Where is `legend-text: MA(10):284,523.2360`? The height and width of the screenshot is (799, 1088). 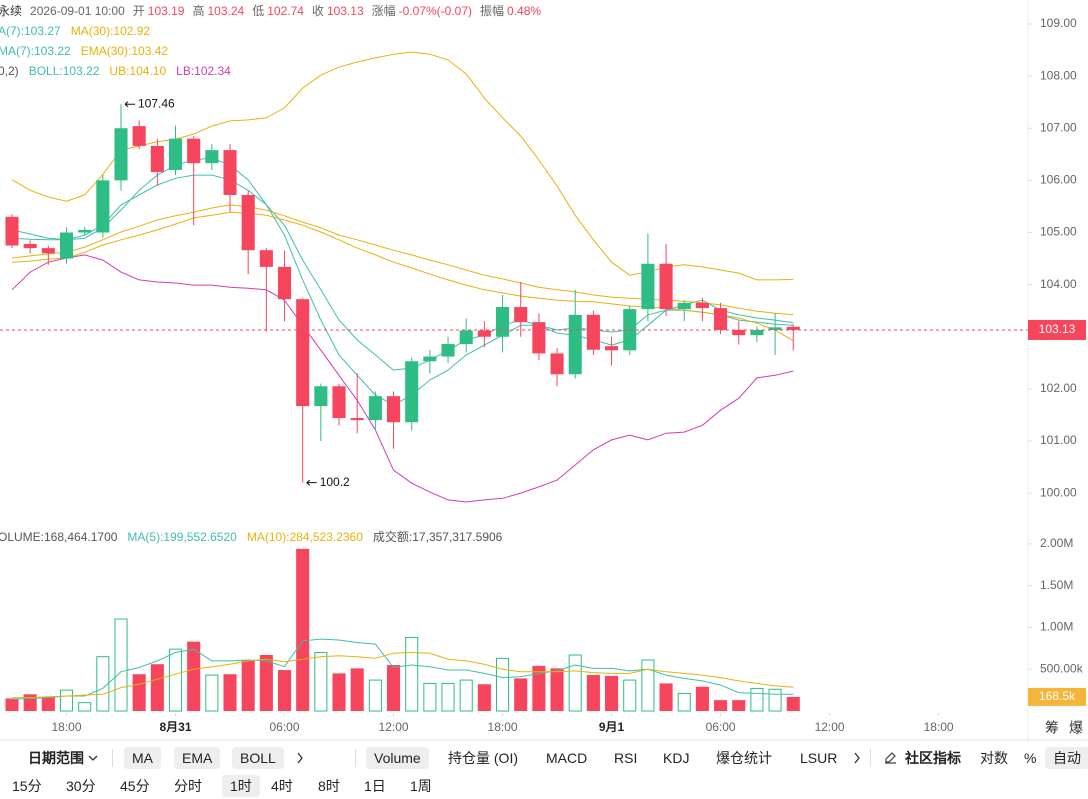 legend-text: MA(10):284,523.2360 is located at coordinates (305, 537).